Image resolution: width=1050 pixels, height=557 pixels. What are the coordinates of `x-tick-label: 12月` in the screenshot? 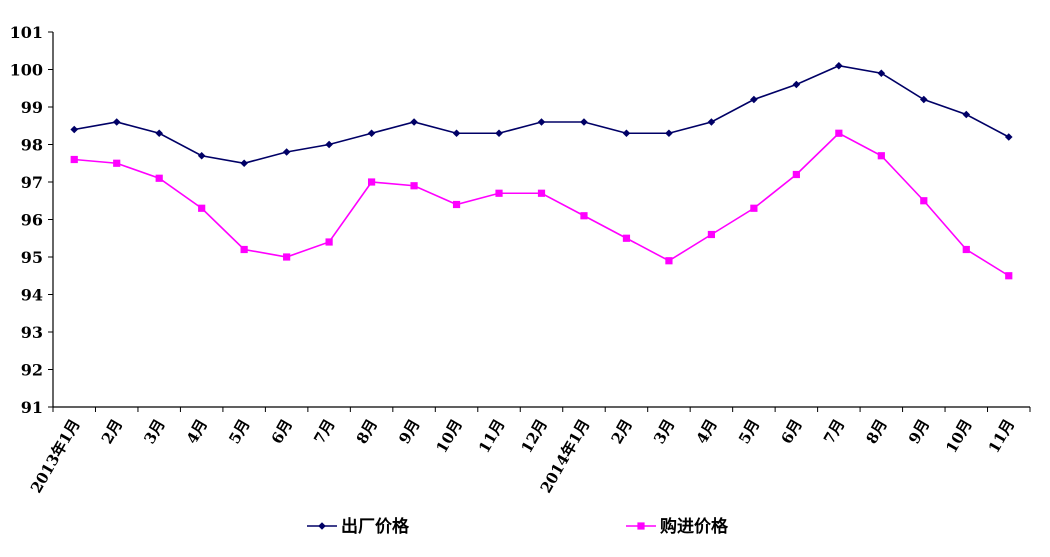 It's located at (534, 436).